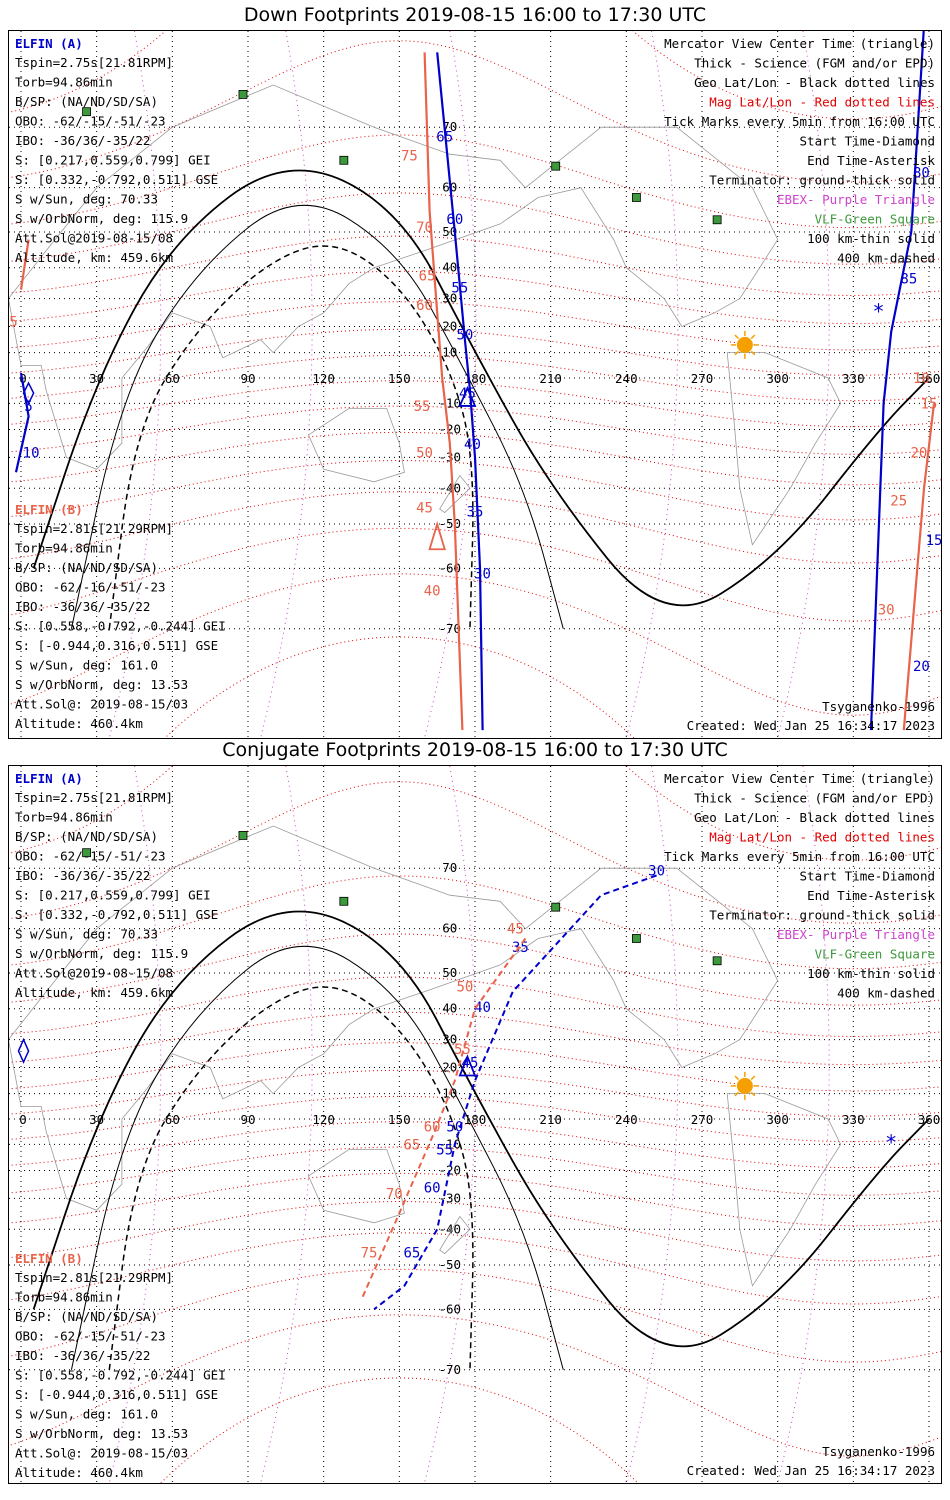 This screenshot has width=950, height=1500. What do you see at coordinates (449, 126) in the screenshot?
I see `lat-tick-label: 70` at bounding box center [449, 126].